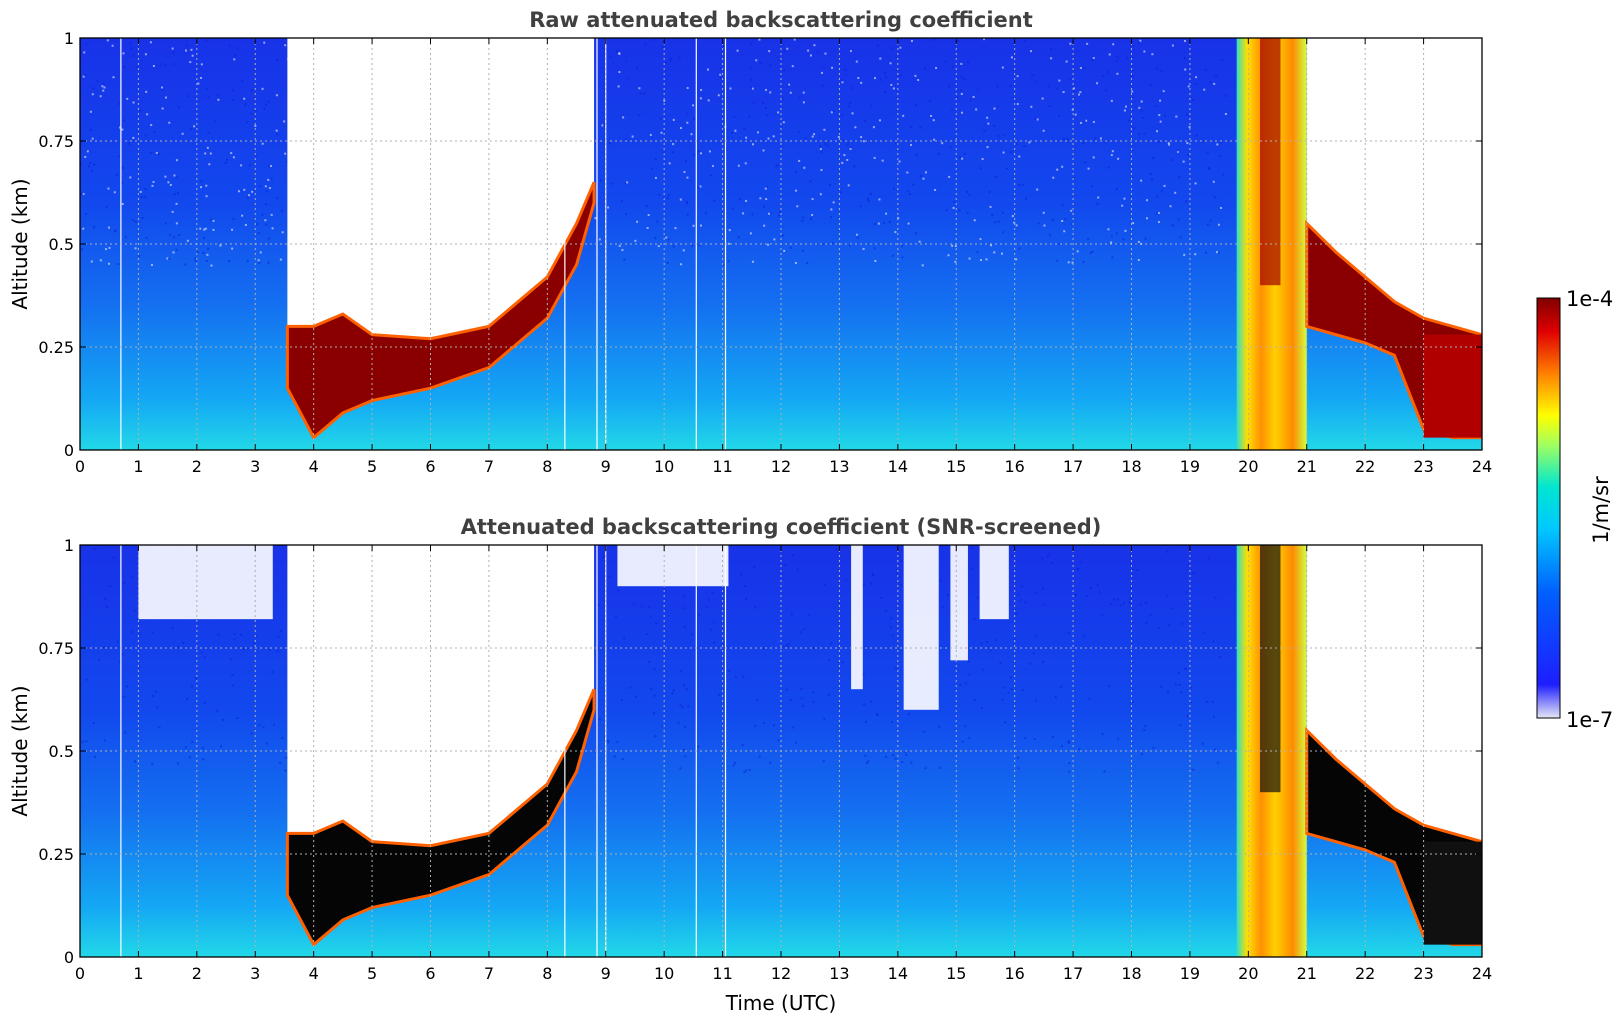 This screenshot has width=1621, height=1024. What do you see at coordinates (1270, 162) in the screenshot?
I see `fog-core` at bounding box center [1270, 162].